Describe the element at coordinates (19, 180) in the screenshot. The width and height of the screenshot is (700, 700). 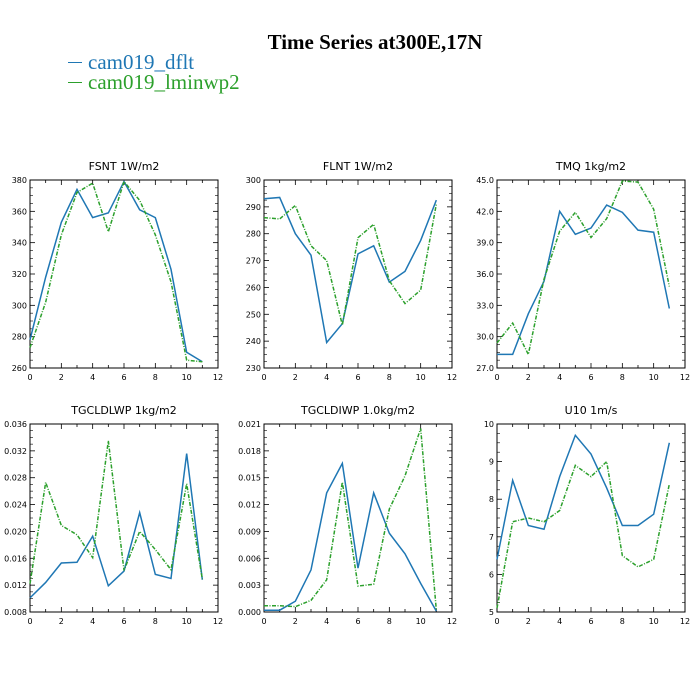
I see `y-tick-label: 380` at that location.